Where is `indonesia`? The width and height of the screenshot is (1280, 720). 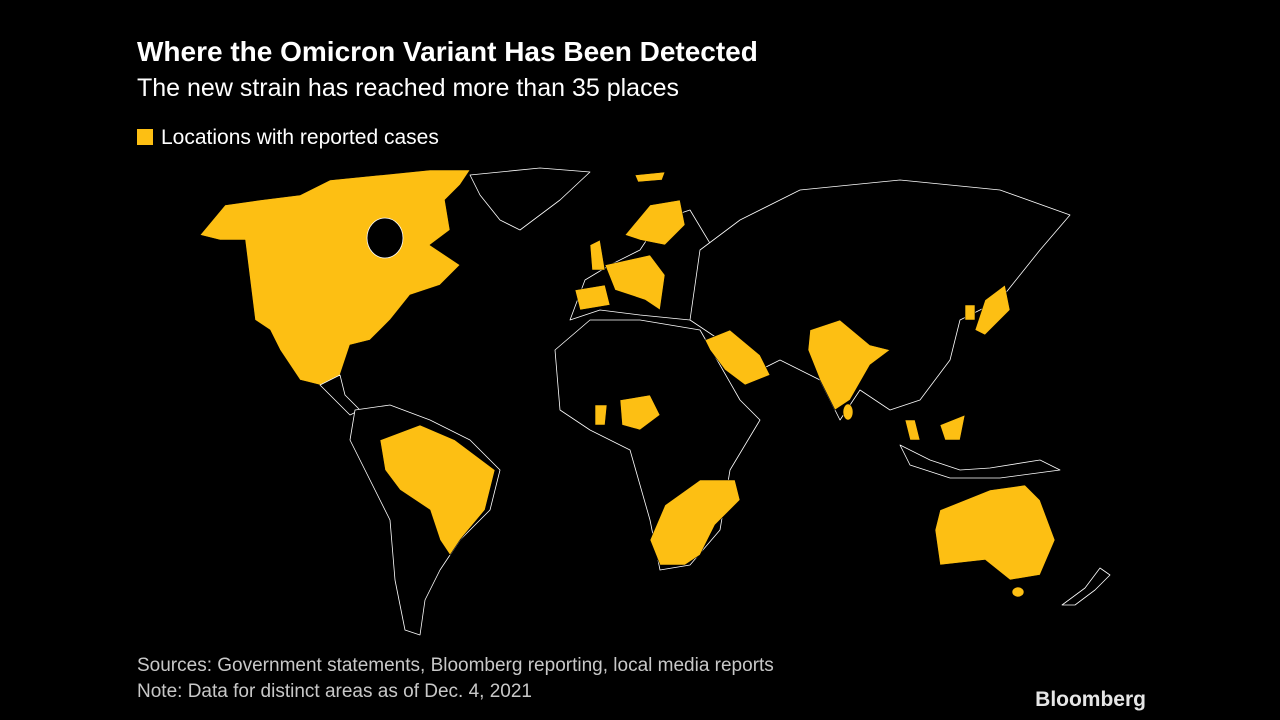 indonesia is located at coordinates (980, 461).